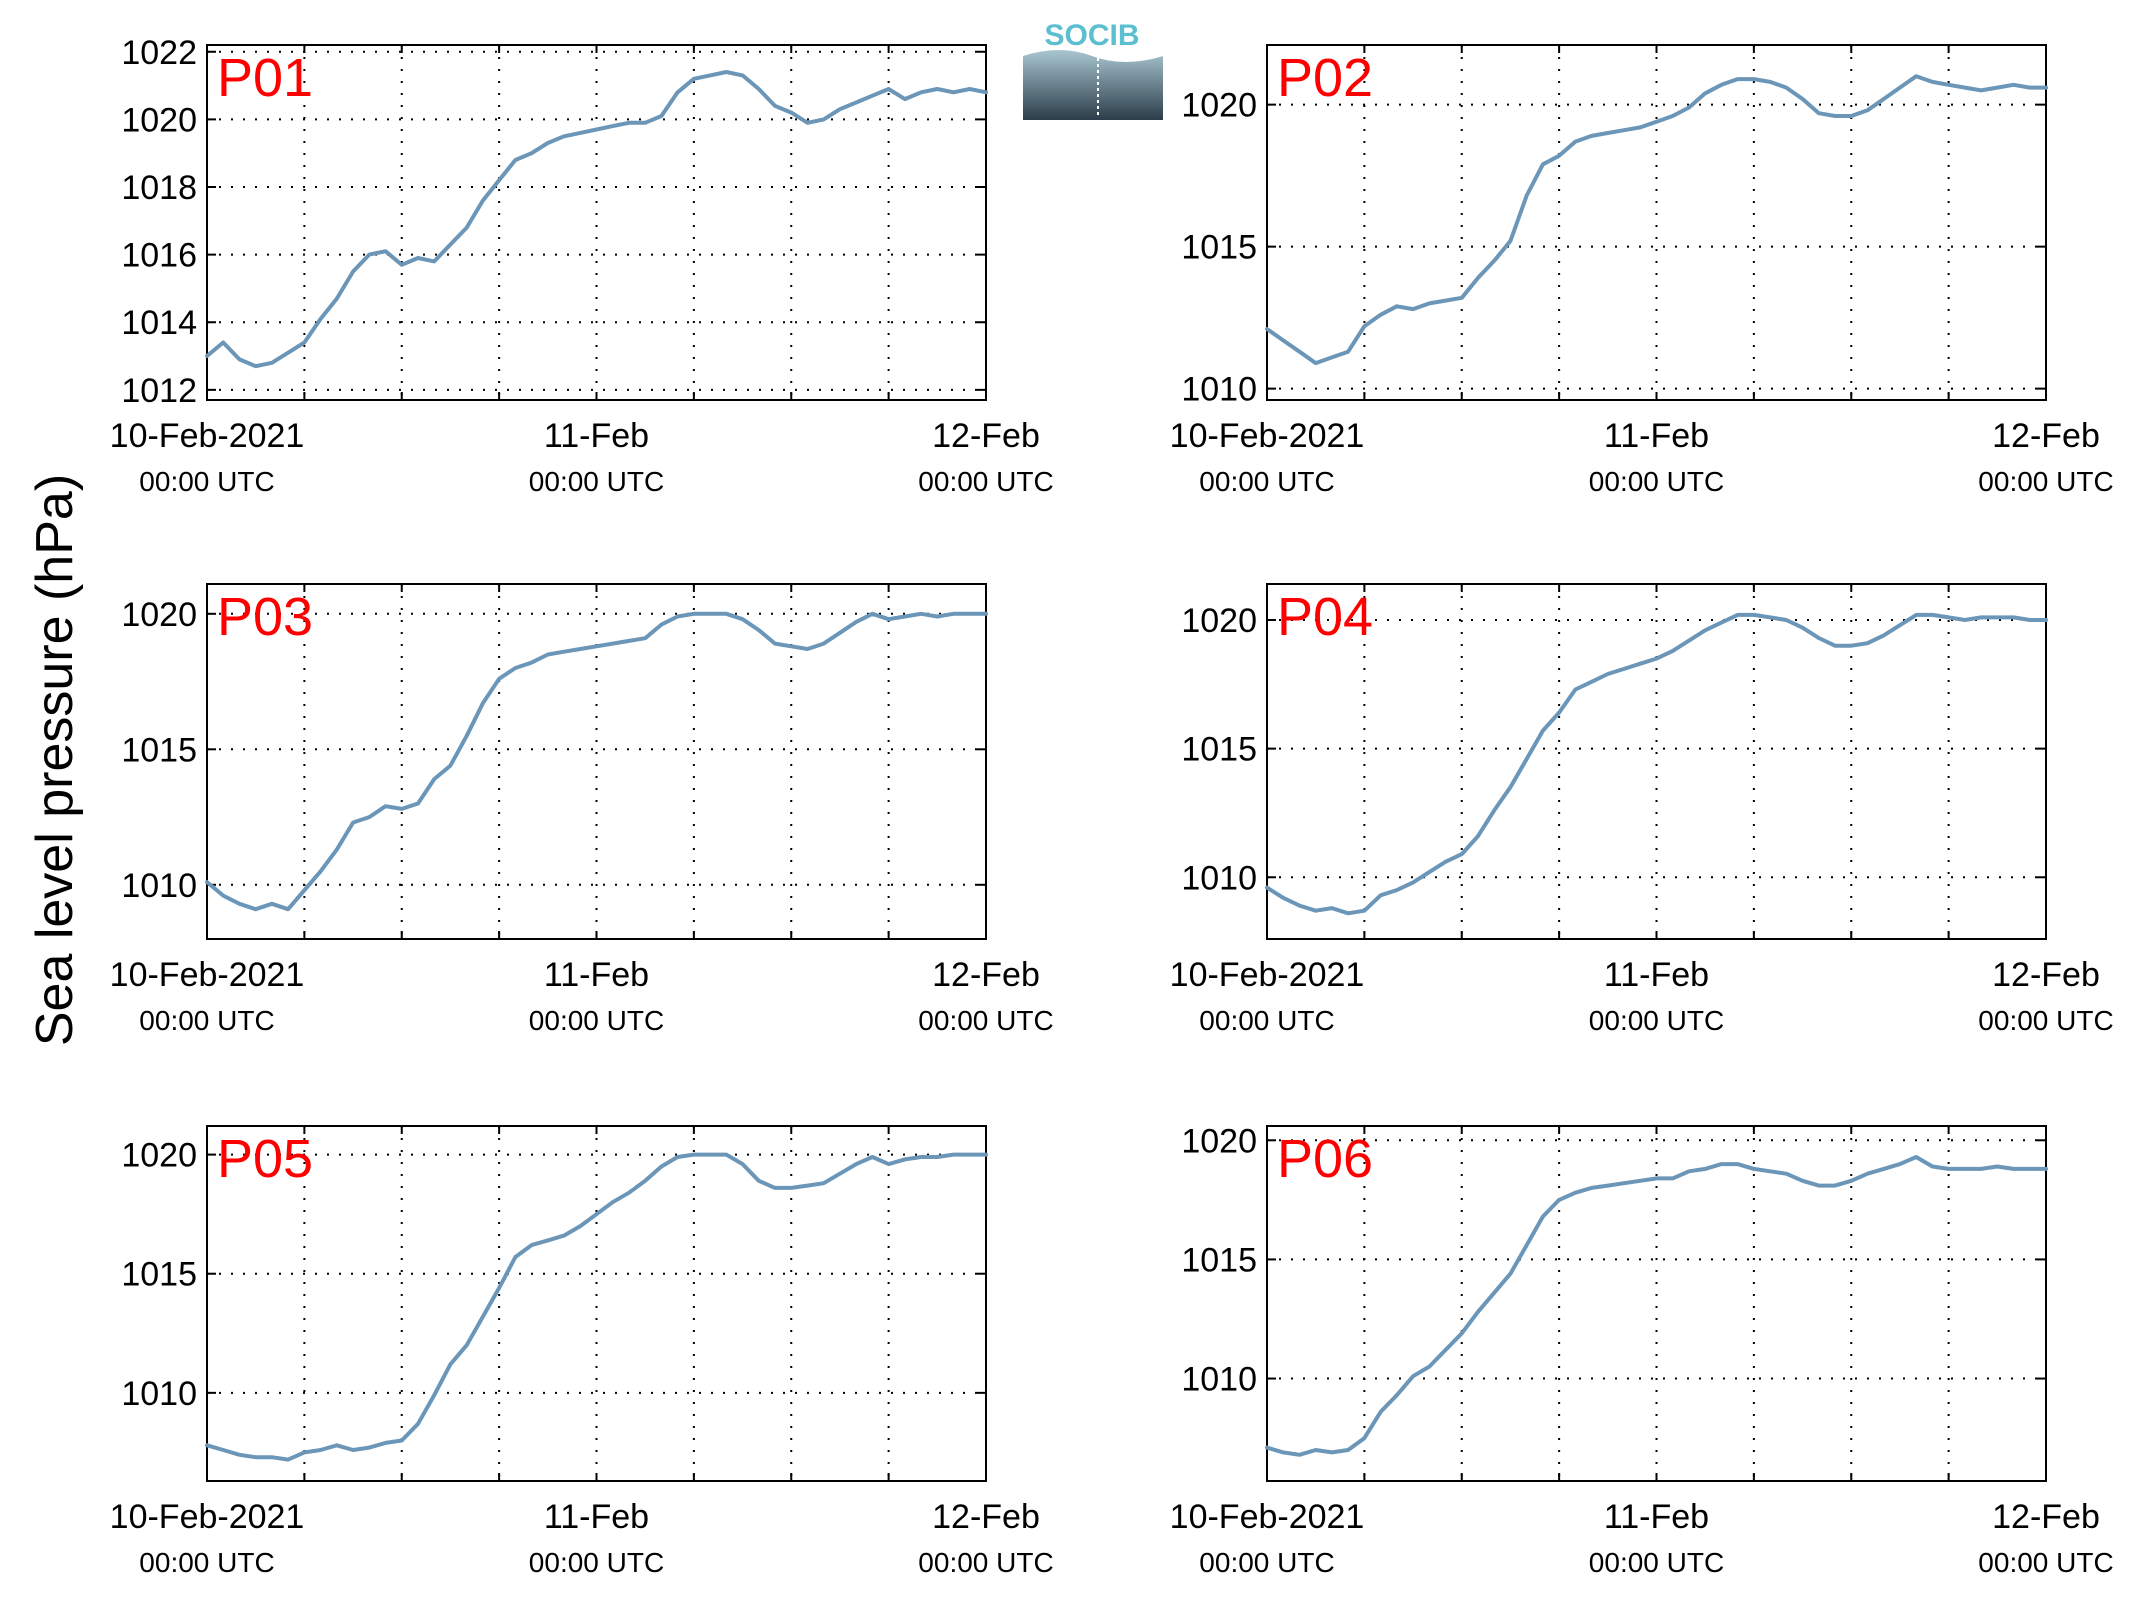  What do you see at coordinates (265, 78) in the screenshot?
I see `panel-label: P01` at bounding box center [265, 78].